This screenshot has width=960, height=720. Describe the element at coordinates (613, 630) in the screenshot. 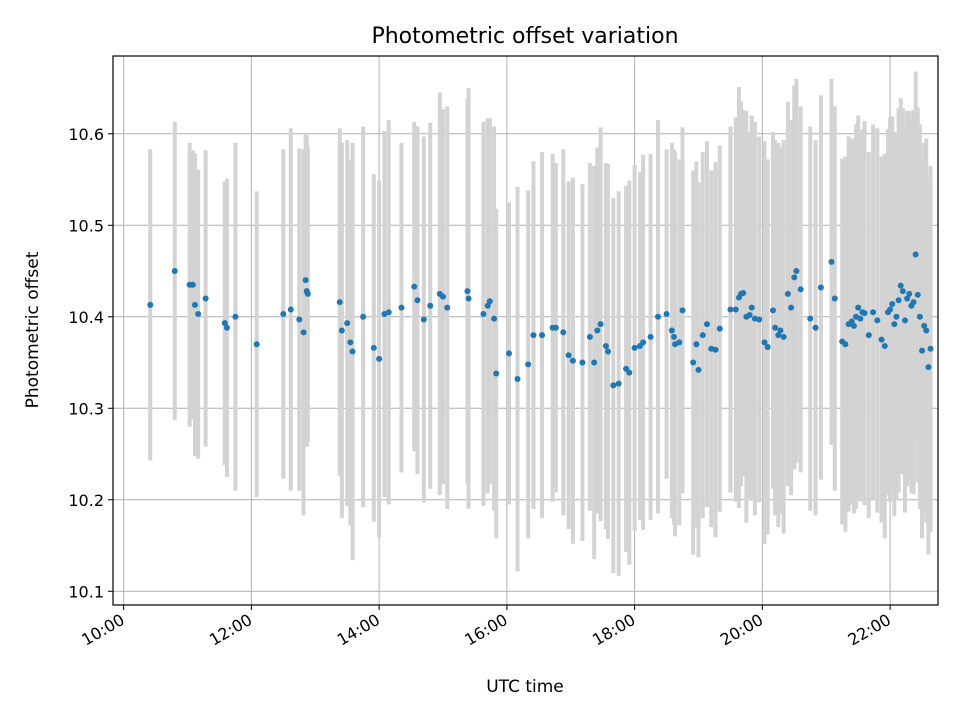

I see `x-tick-label: 18:00` at that location.